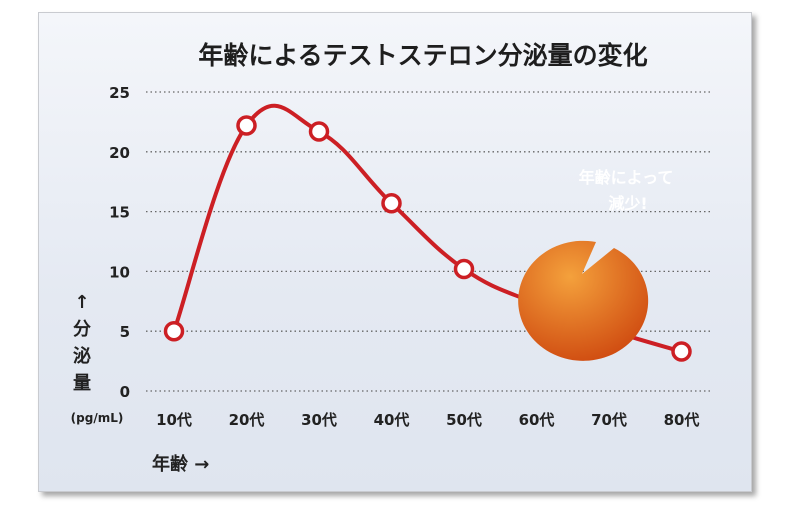 The image size is (800, 525). What do you see at coordinates (82, 329) in the screenshot?
I see `y-axis-char-1: 分` at bounding box center [82, 329].